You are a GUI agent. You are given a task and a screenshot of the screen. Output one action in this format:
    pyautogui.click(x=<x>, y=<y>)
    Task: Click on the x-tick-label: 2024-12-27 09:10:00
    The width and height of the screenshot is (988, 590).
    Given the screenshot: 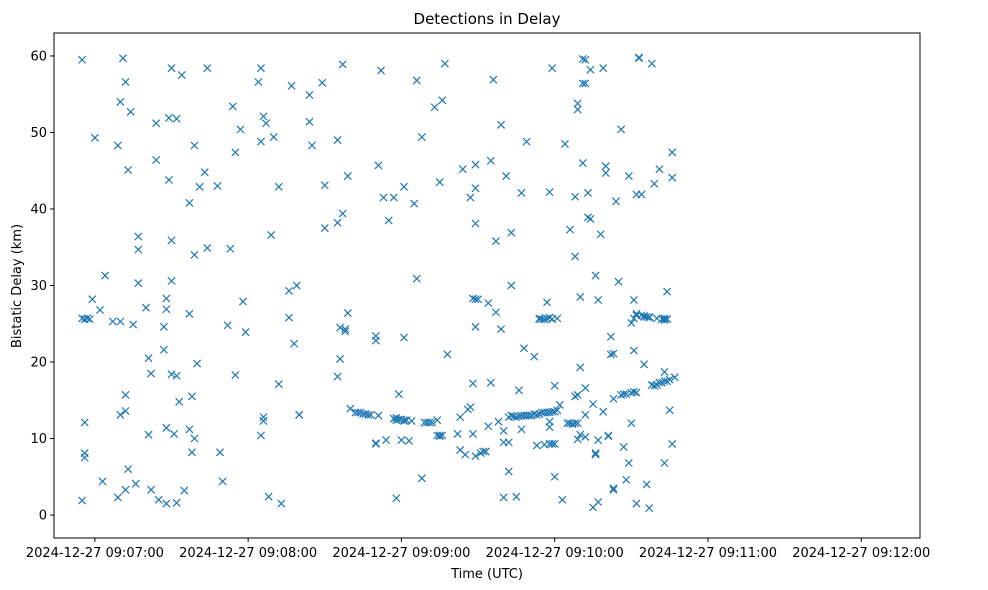 What is the action you would take?
    pyautogui.click(x=555, y=553)
    